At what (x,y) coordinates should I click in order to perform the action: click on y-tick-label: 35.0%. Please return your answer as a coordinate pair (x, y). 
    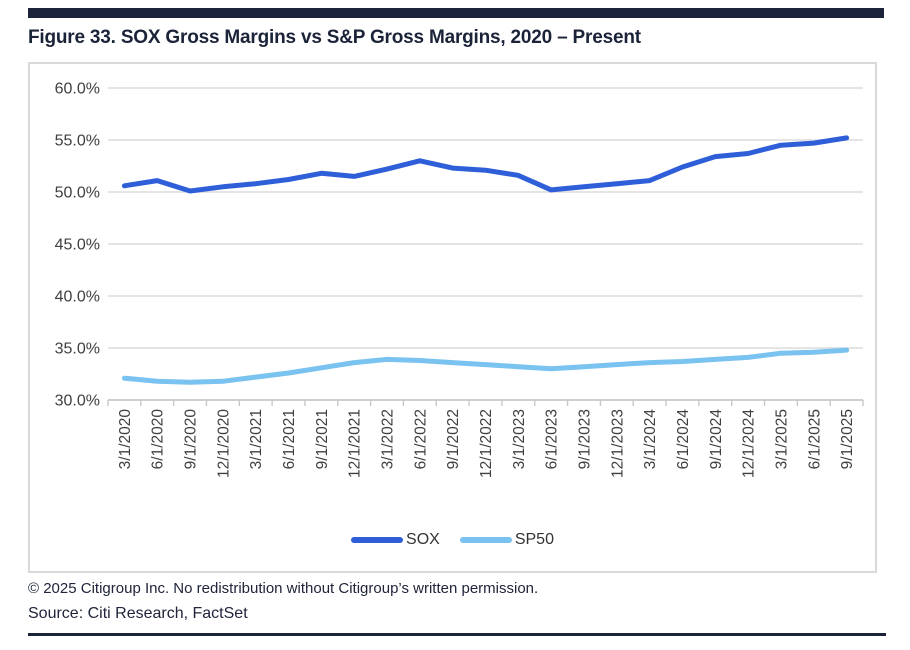
    Looking at the image, I should click on (77, 349).